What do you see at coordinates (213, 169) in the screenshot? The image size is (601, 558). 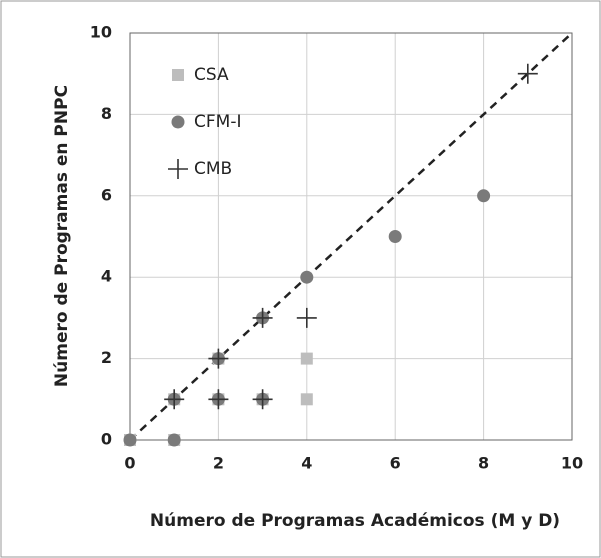 I see `legend-label: CMB` at bounding box center [213, 169].